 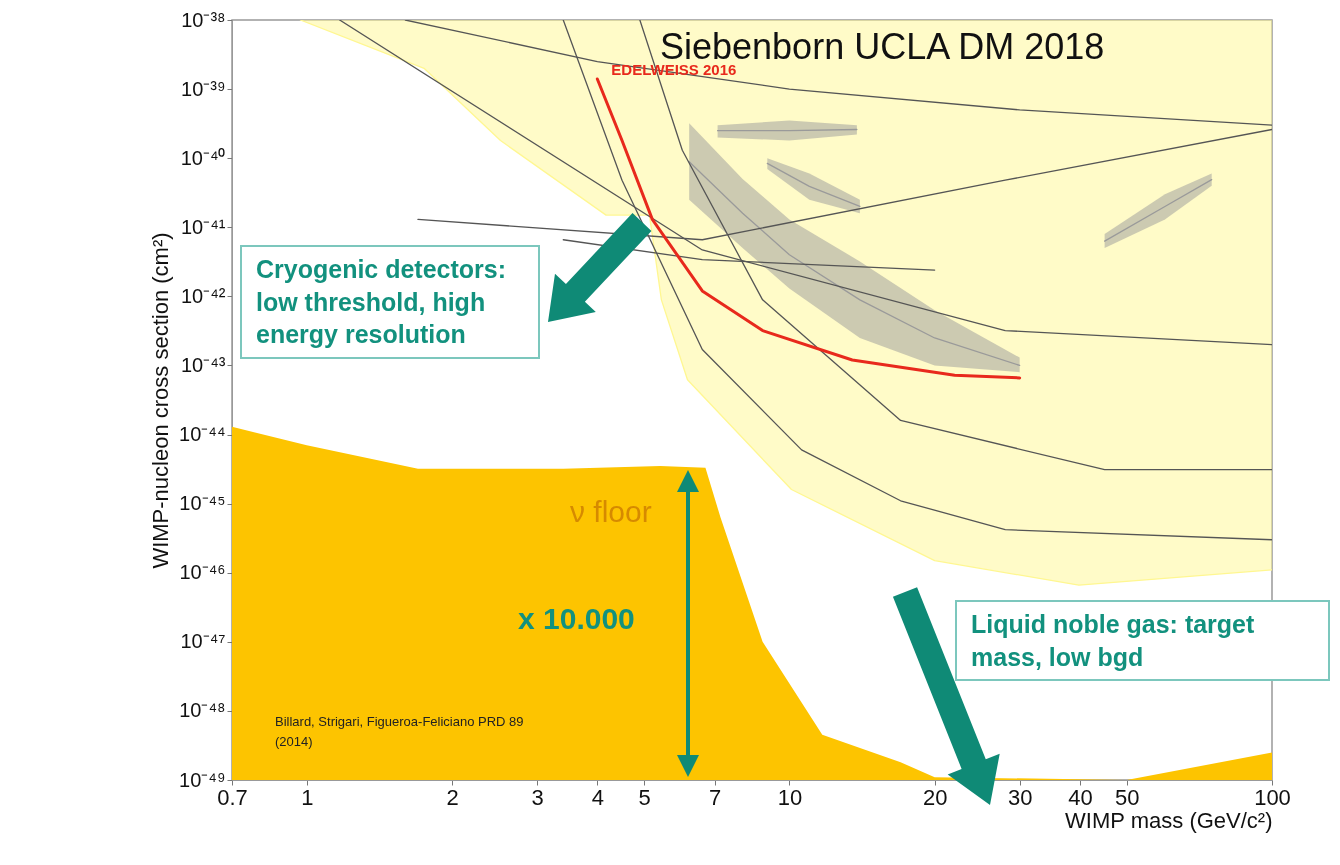 What do you see at coordinates (203, 226) in the screenshot?
I see `y-tick-label: 10⁻⁴¹` at bounding box center [203, 226].